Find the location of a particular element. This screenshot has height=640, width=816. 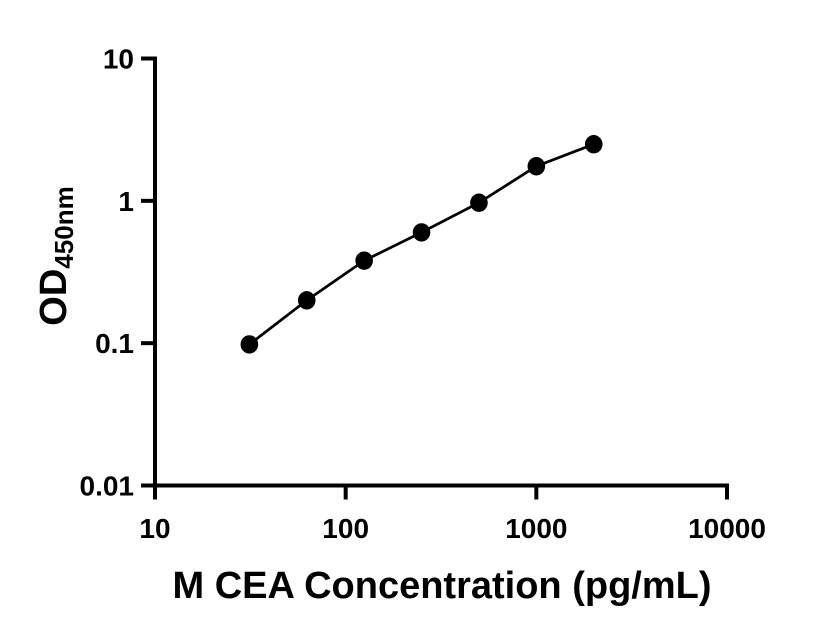

y-axis-tick-label: 0.01 is located at coordinates (107, 486).